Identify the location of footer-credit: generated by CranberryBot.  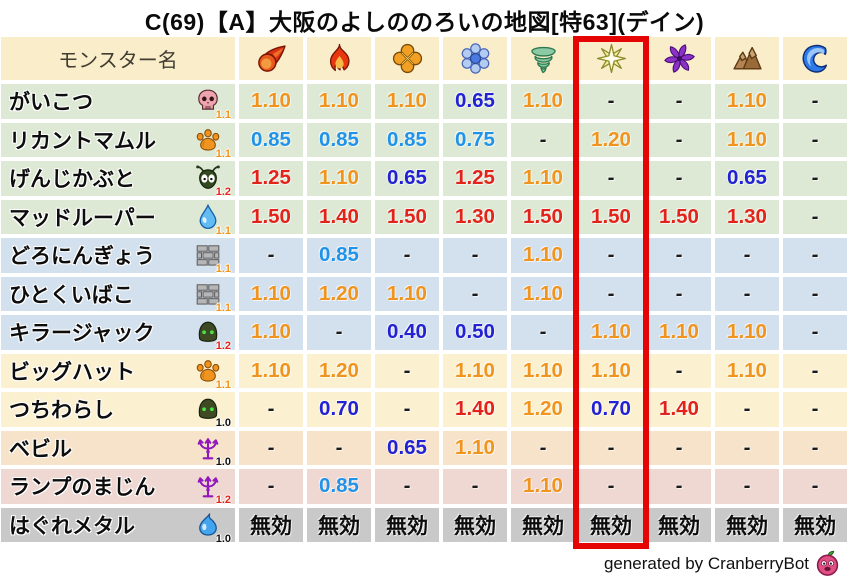
(722, 563).